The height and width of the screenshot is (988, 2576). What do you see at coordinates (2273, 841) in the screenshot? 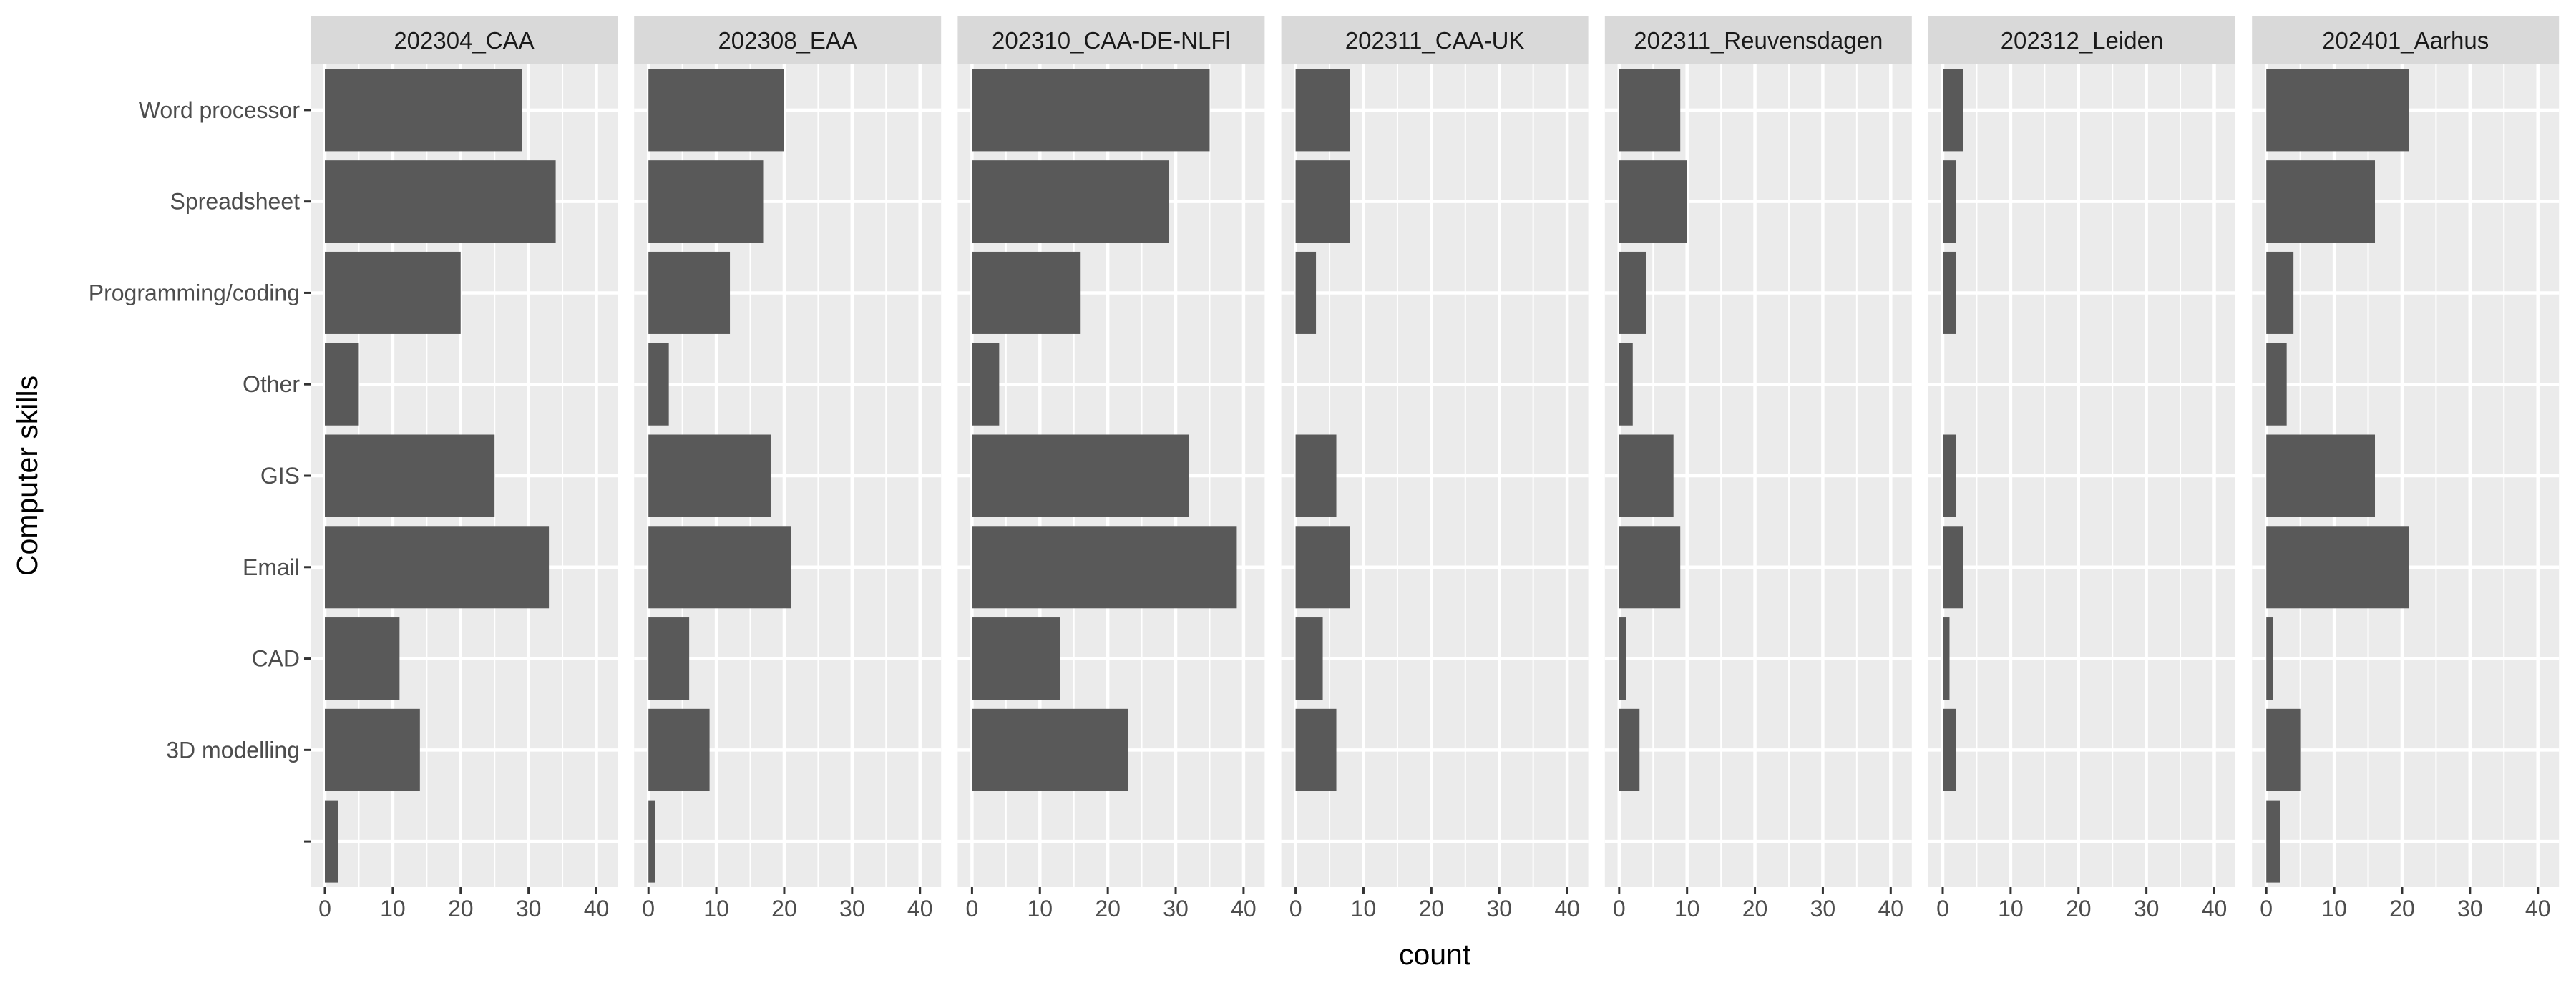
I see `bar-202401-aarhus-blank` at bounding box center [2273, 841].